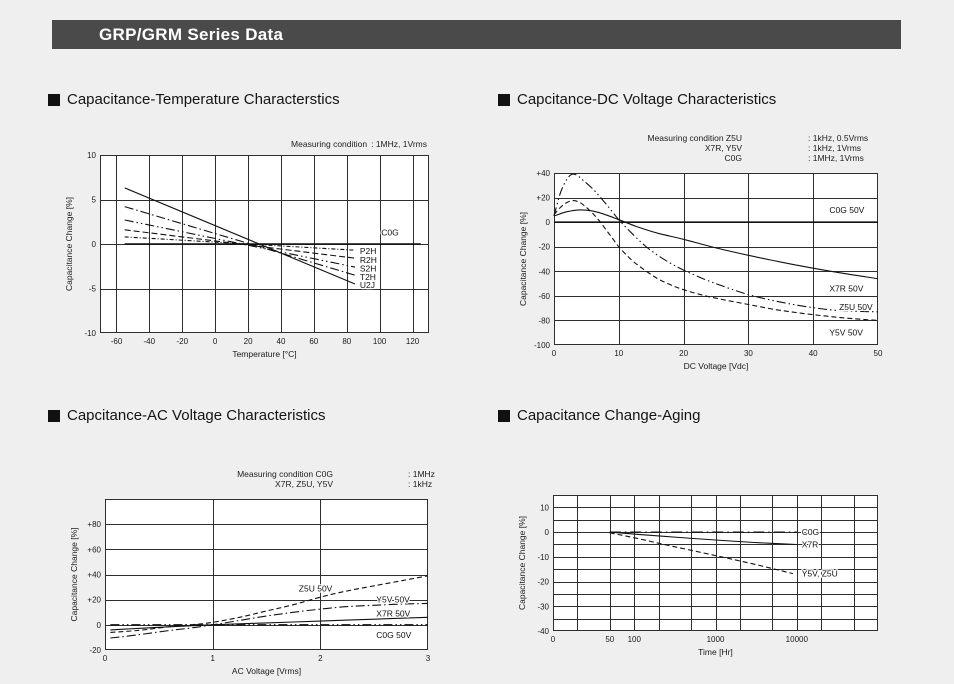 This screenshot has height=684, width=954. What do you see at coordinates (820, 574) in the screenshot?
I see `series-label-y5v-z5u: Y5V, Z5U` at bounding box center [820, 574].